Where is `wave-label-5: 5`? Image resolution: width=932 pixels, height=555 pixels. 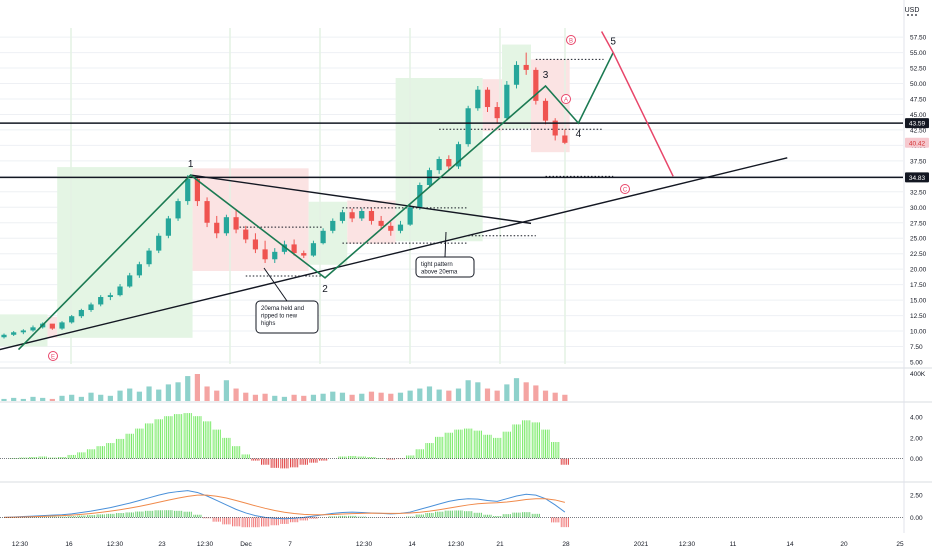
wave-label-5: 5 is located at coordinates (613, 42).